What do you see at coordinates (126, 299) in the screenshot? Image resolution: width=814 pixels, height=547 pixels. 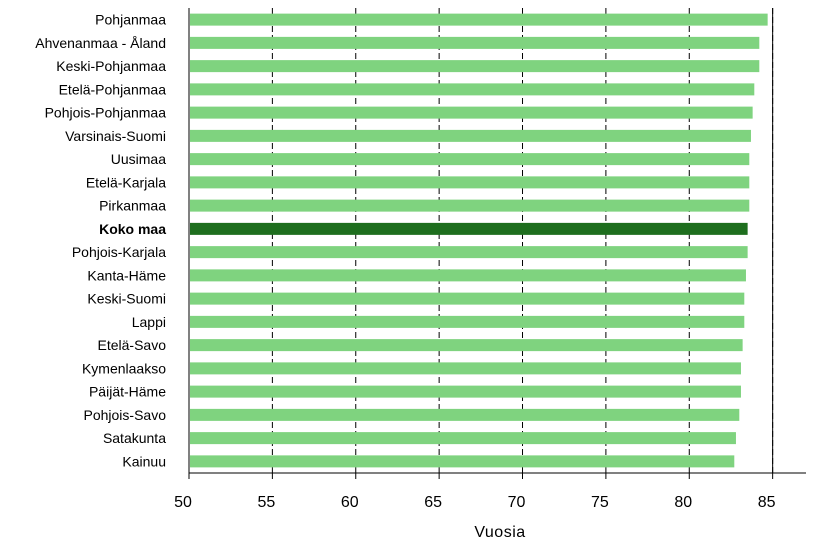 I see `category-label: Keski-Suomi` at bounding box center [126, 299].